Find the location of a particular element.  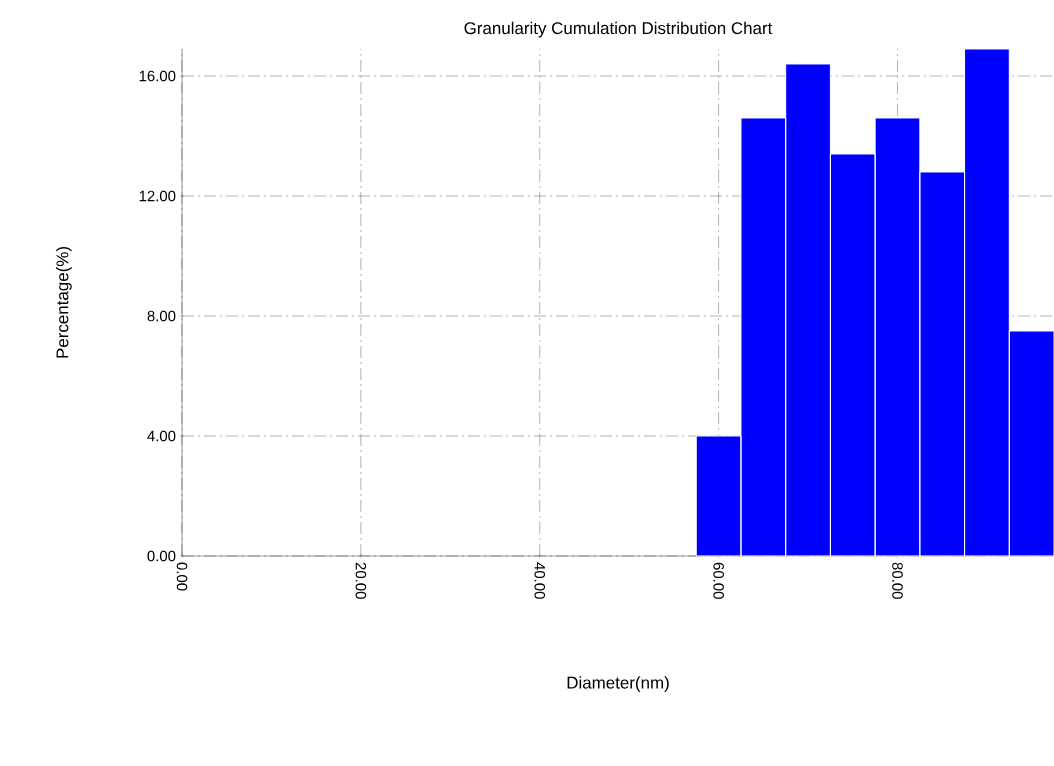

x-tick-label: 80.00 is located at coordinates (897, 580).